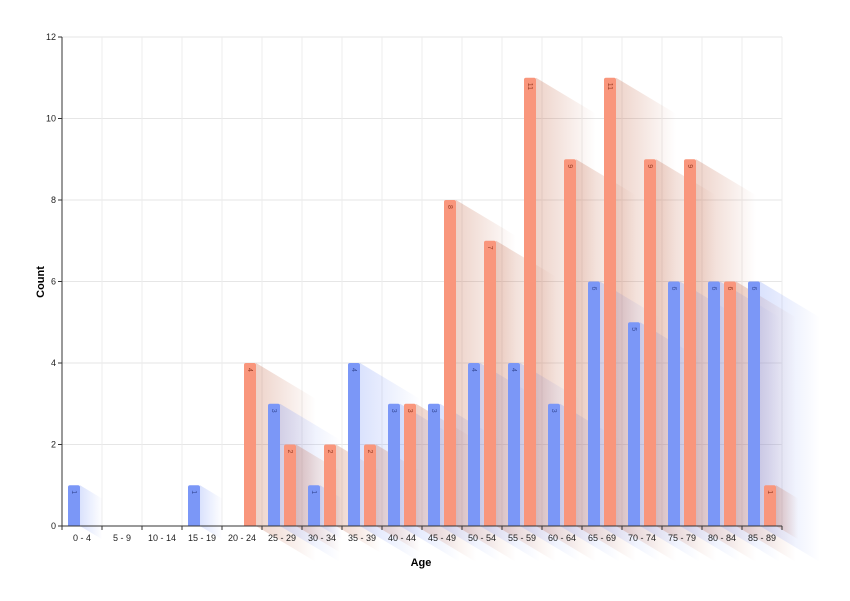 The width and height of the screenshot is (850, 601). What do you see at coordinates (522, 538) in the screenshot?
I see `x-tick-label: 55 - 59` at bounding box center [522, 538].